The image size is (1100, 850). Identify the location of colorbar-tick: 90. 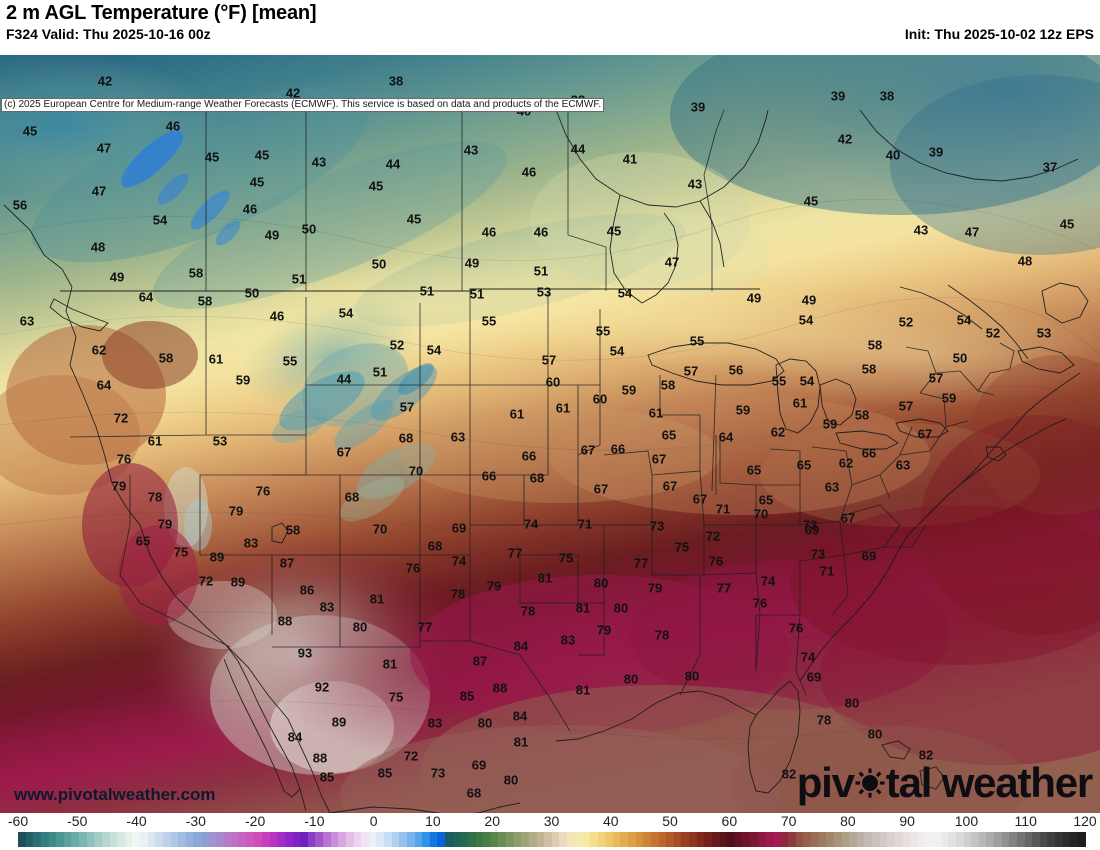
(907, 821).